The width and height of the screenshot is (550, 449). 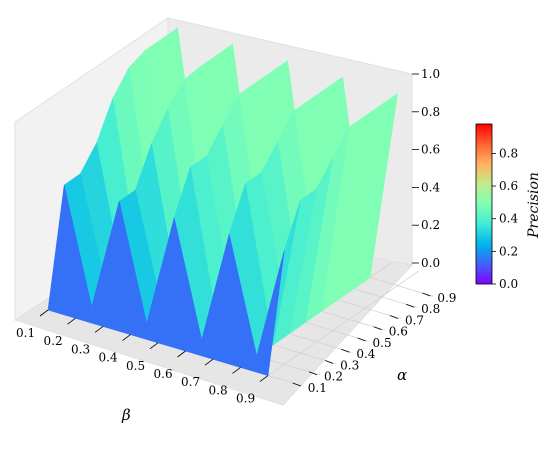 What do you see at coordinates (426, 168) in the screenshot?
I see `z-ticks: 0.0 0.2 0.4 0.6 0.8 1.0` at bounding box center [426, 168].